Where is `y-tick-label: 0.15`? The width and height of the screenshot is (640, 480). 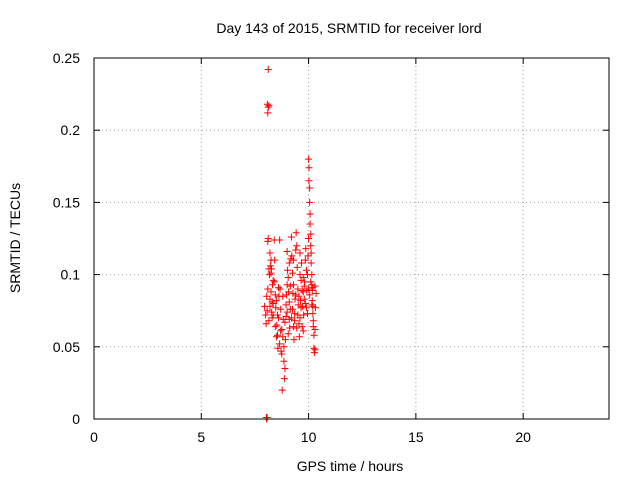
y-tick-label: 0.15 is located at coordinates (66, 202).